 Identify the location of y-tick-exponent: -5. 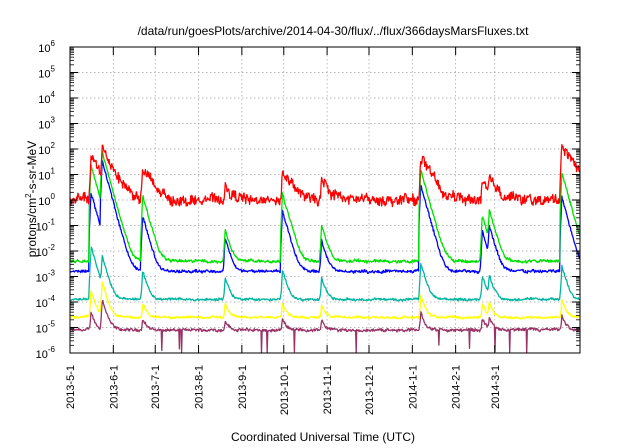
(52, 324).